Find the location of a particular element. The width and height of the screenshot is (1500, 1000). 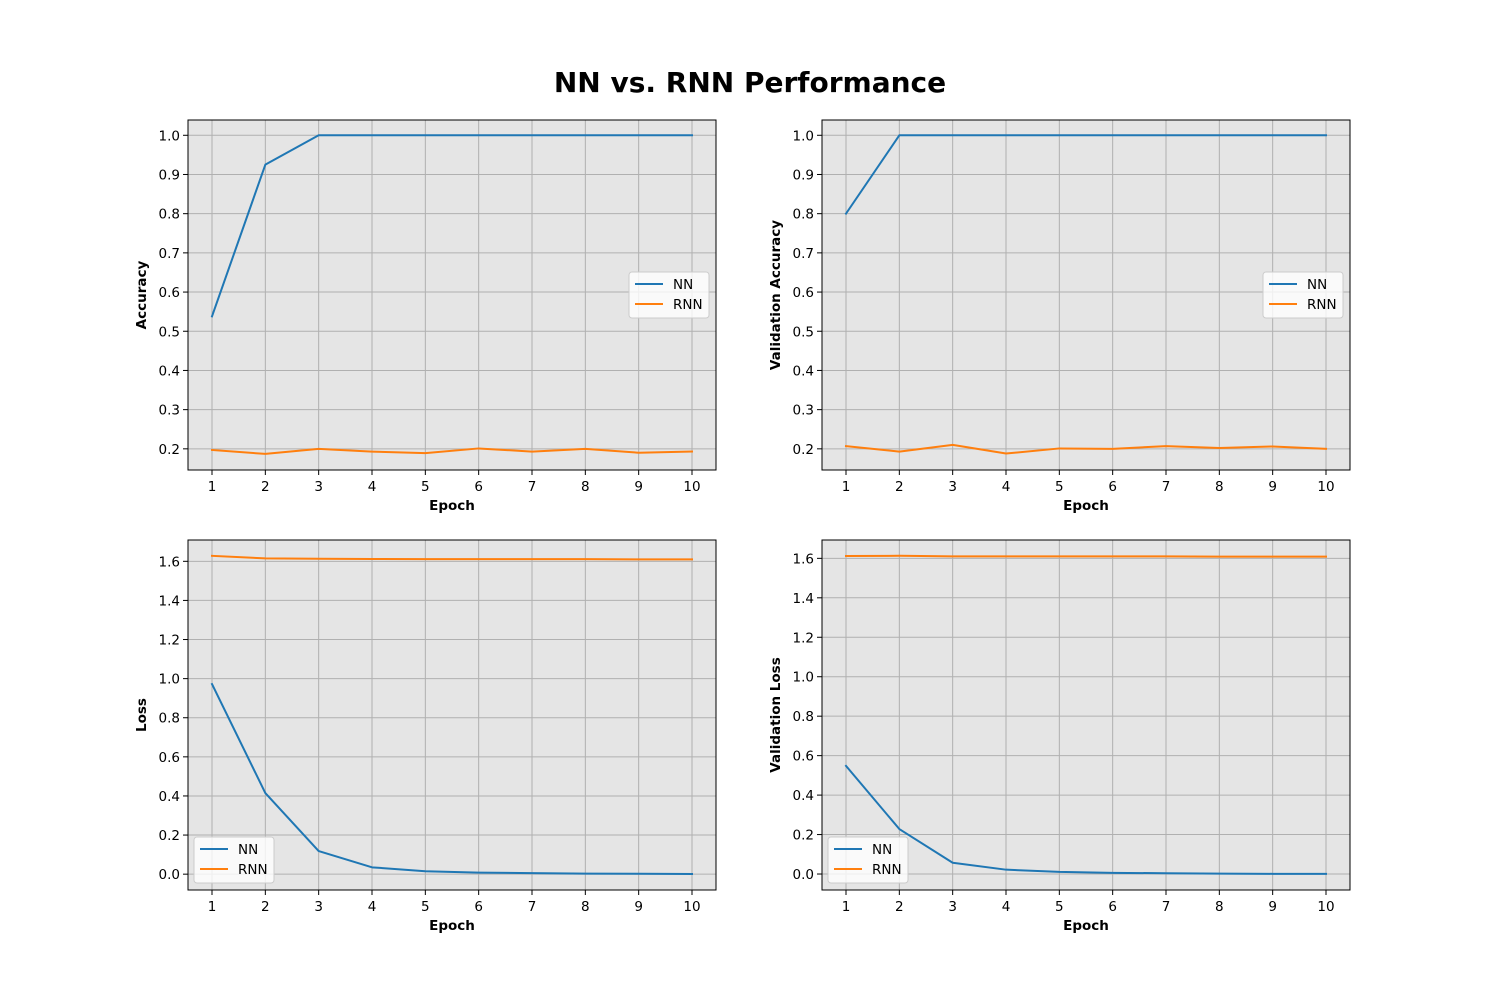

y-tick-label: 0.3 is located at coordinates (169, 411).